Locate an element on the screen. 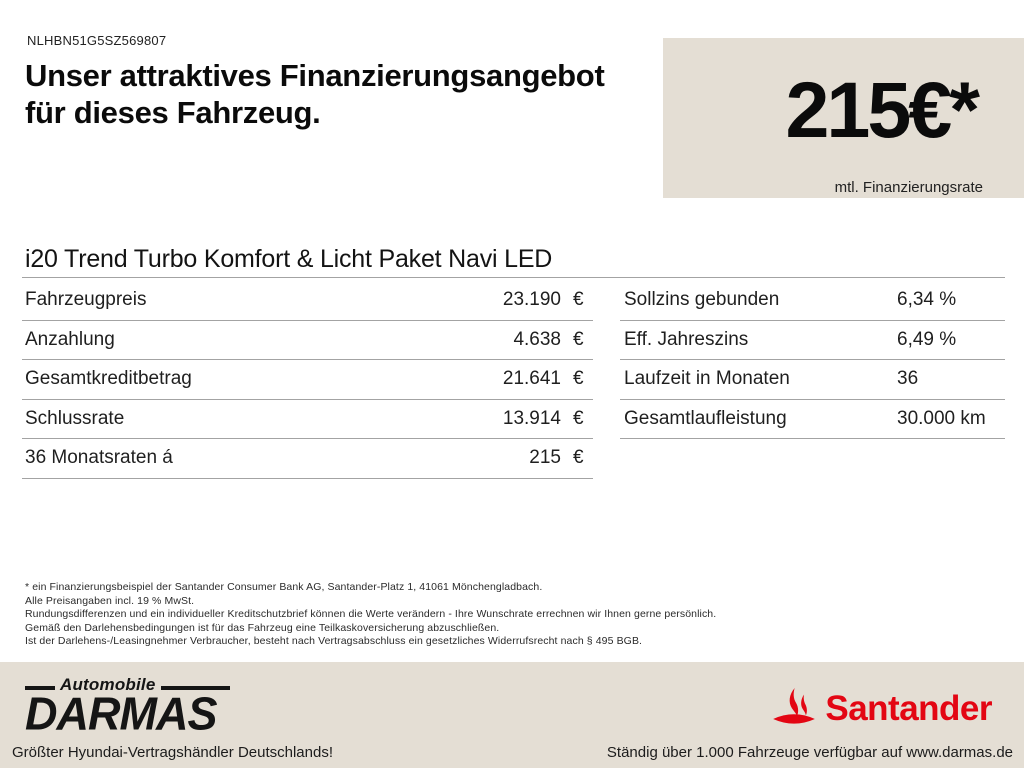 Image resolution: width=1024 pixels, height=768 pixels. row-value: 36 is located at coordinates (908, 379).